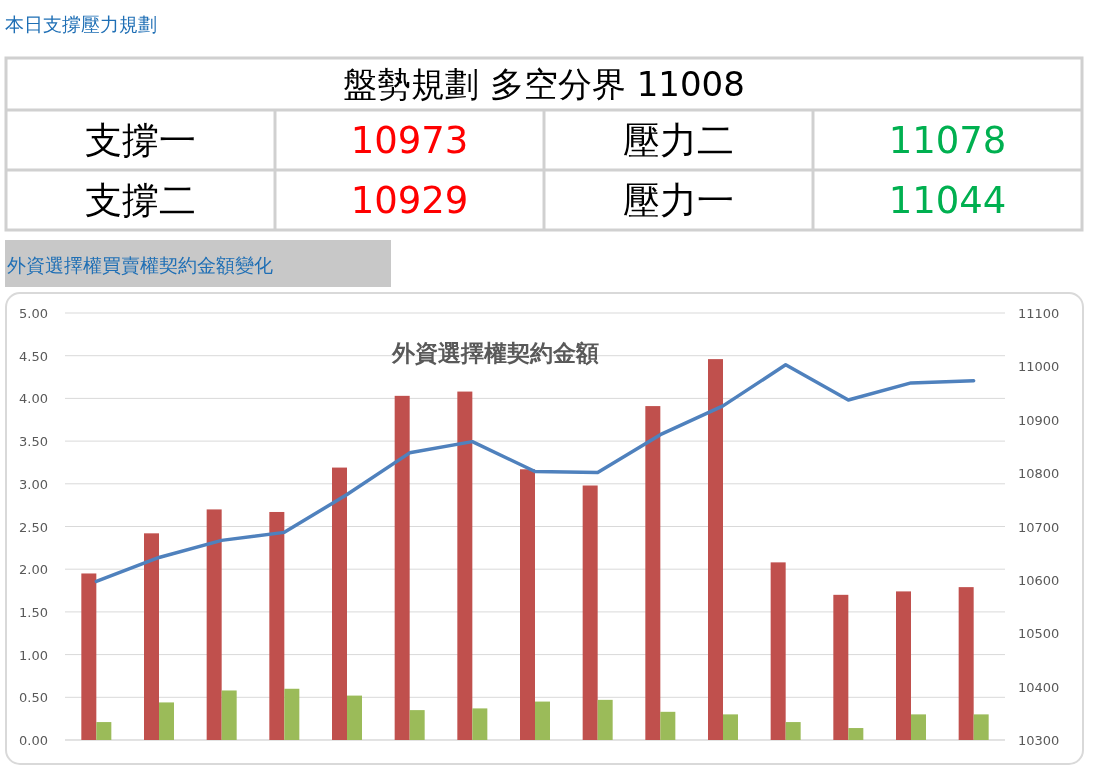 Image resolution: width=1096 pixels, height=772 pixels. What do you see at coordinates (33, 442) in the screenshot?
I see `y-tick-label: 3.50` at bounding box center [33, 442].